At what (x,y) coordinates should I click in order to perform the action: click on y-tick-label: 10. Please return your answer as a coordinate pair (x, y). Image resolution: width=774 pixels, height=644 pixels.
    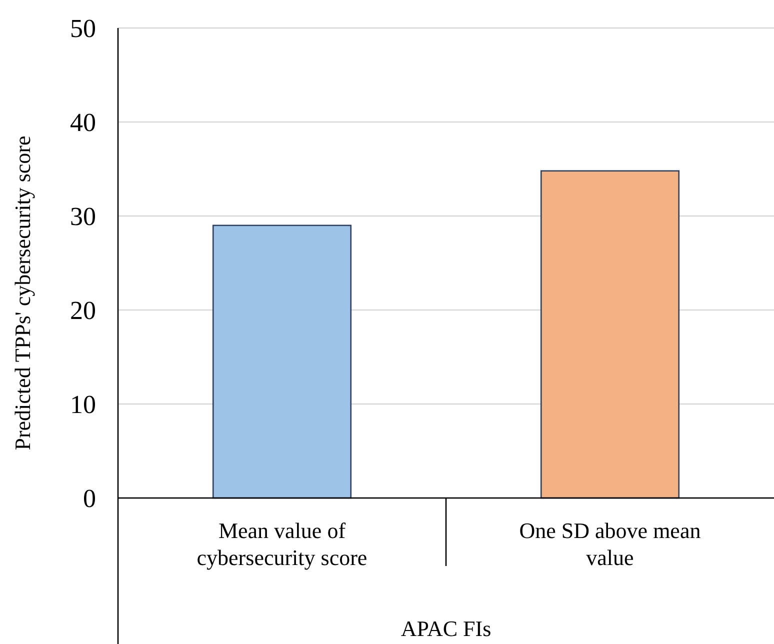
    Looking at the image, I should click on (83, 405).